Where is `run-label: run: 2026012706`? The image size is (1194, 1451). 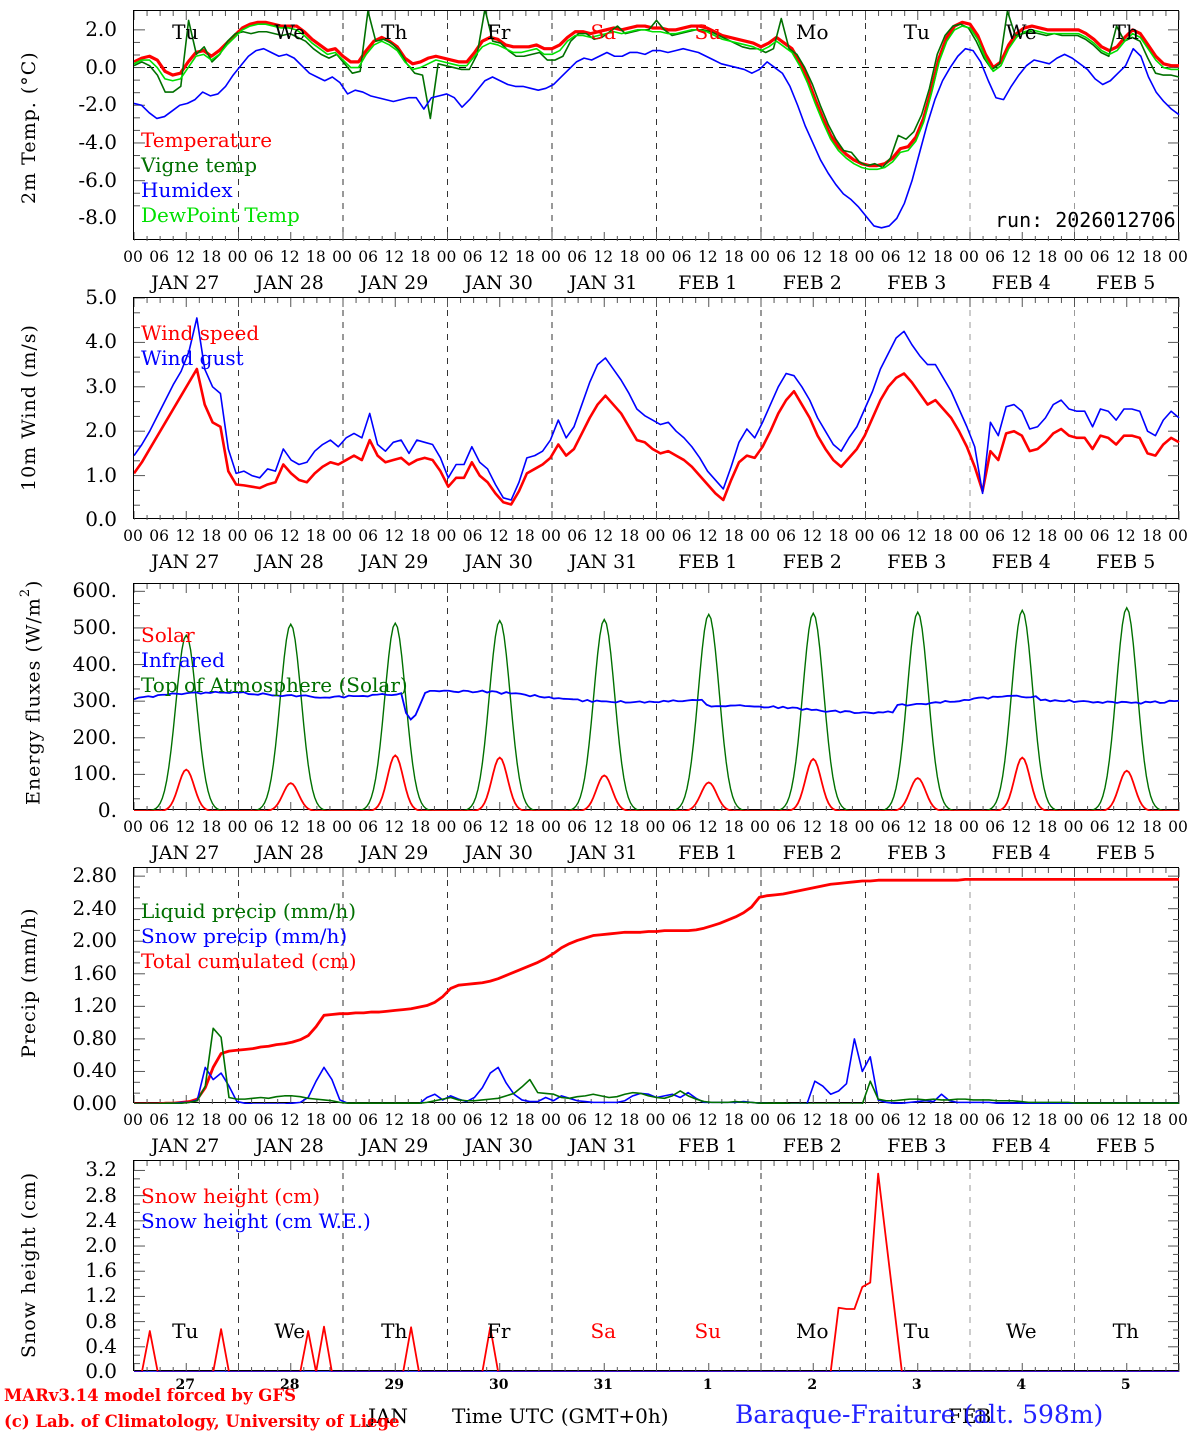 run-label: run: 2026012706 is located at coordinates (1085, 220).